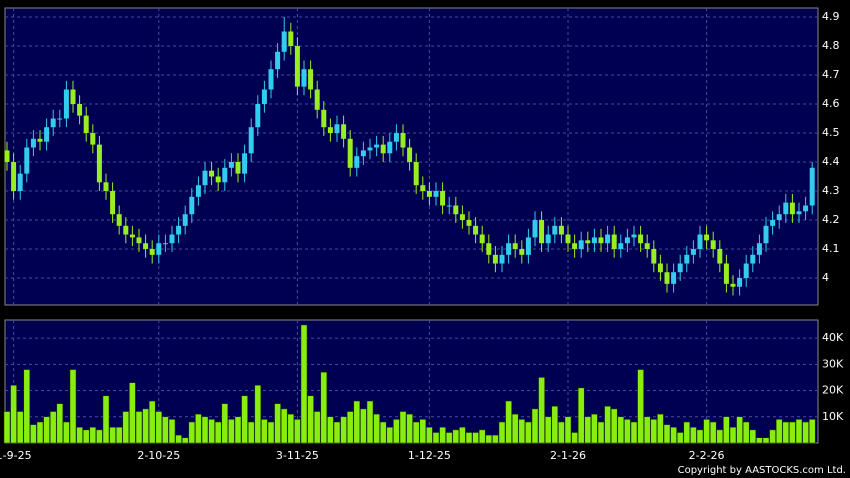 Image resolution: width=850 pixels, height=478 pixels. What do you see at coordinates (707, 455) in the screenshot?
I see `x-tick-label: 2-2-26` at bounding box center [707, 455].